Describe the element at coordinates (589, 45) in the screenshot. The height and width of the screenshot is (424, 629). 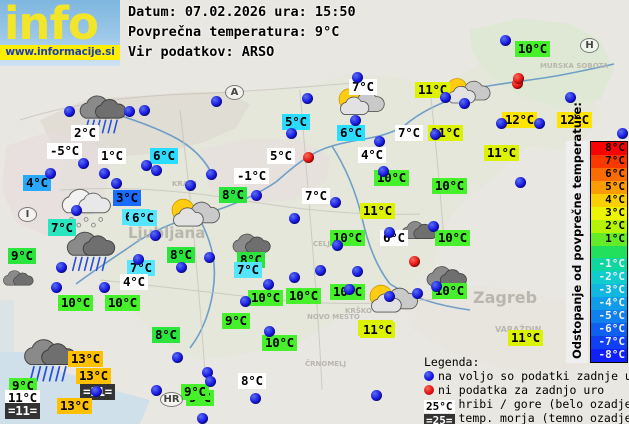
I see `region-badge: H` at that location.